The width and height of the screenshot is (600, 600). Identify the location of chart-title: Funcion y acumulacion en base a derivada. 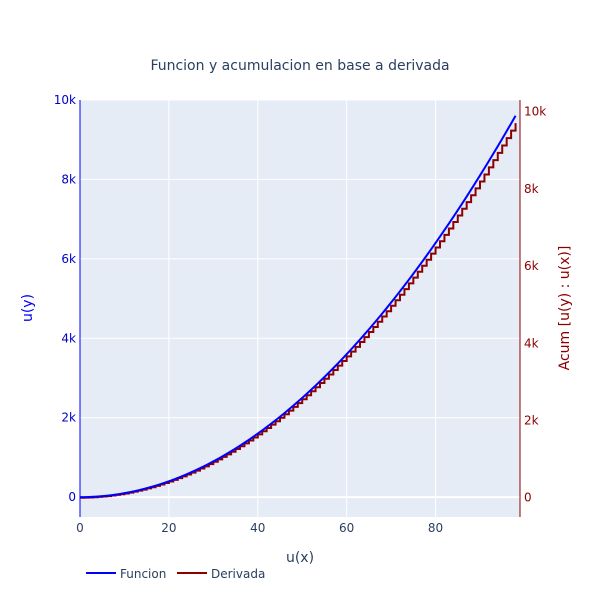
(299, 66).